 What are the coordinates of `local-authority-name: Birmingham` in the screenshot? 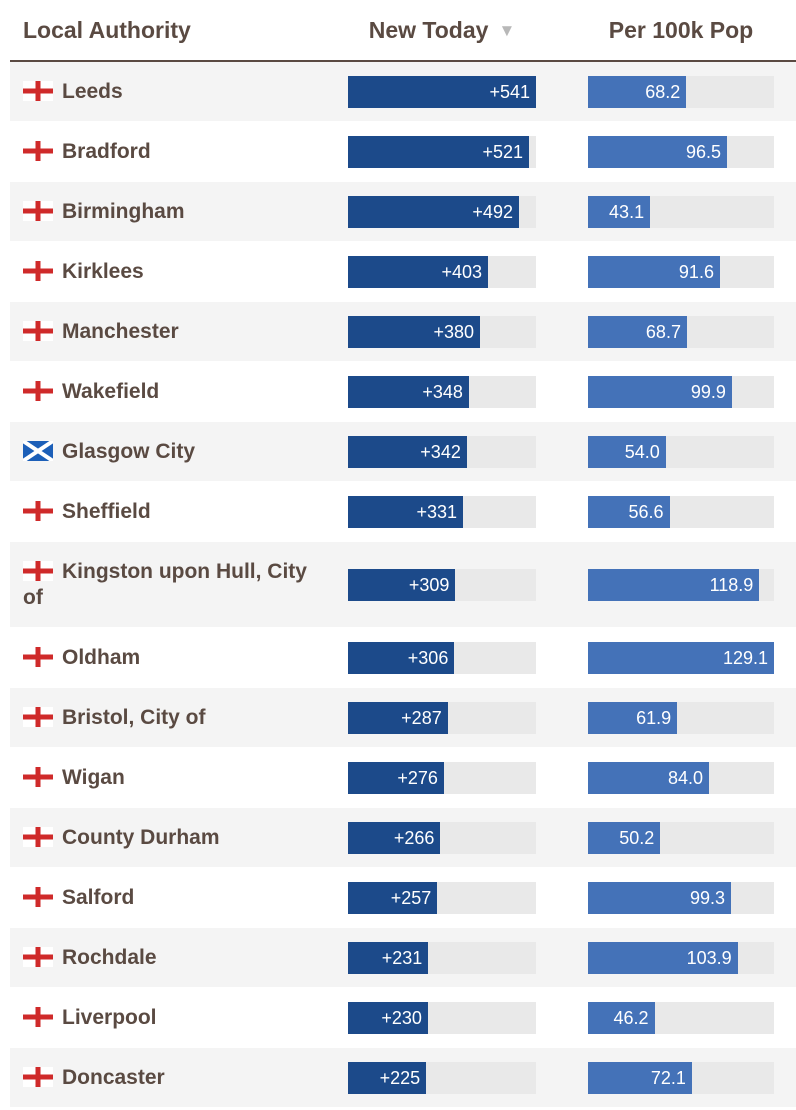 It's located at (104, 212).